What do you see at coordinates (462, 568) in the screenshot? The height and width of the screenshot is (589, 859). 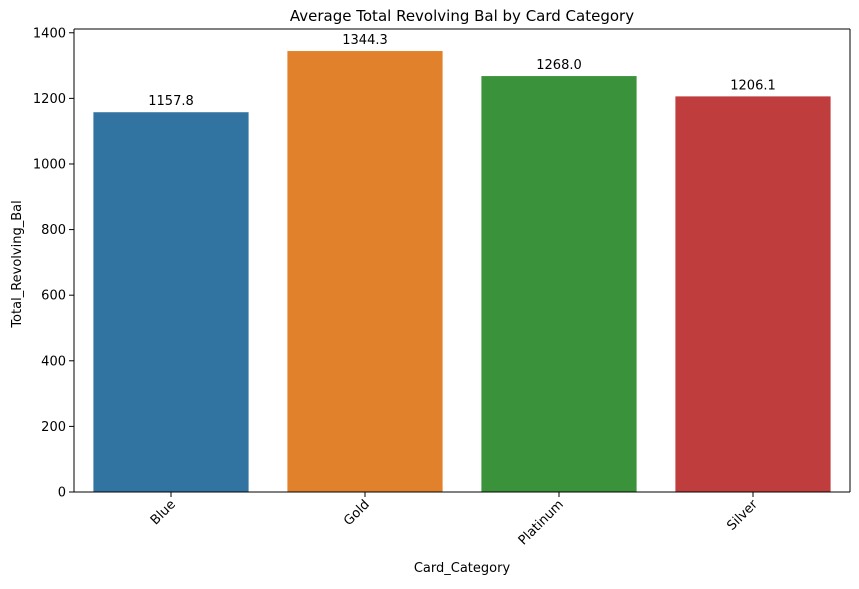 I see `x-axis-label: Card_Category` at bounding box center [462, 568].